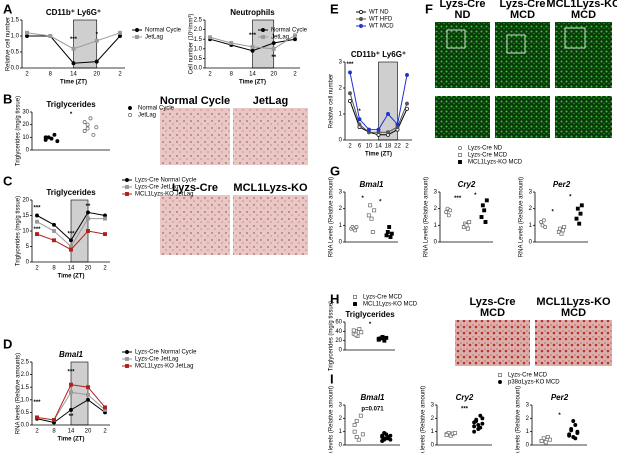 The image size is (617, 453). What do you see at coordinates (341, 209) in the screenshot?
I see `y-tick-label: 2` at bounding box center [341, 209].